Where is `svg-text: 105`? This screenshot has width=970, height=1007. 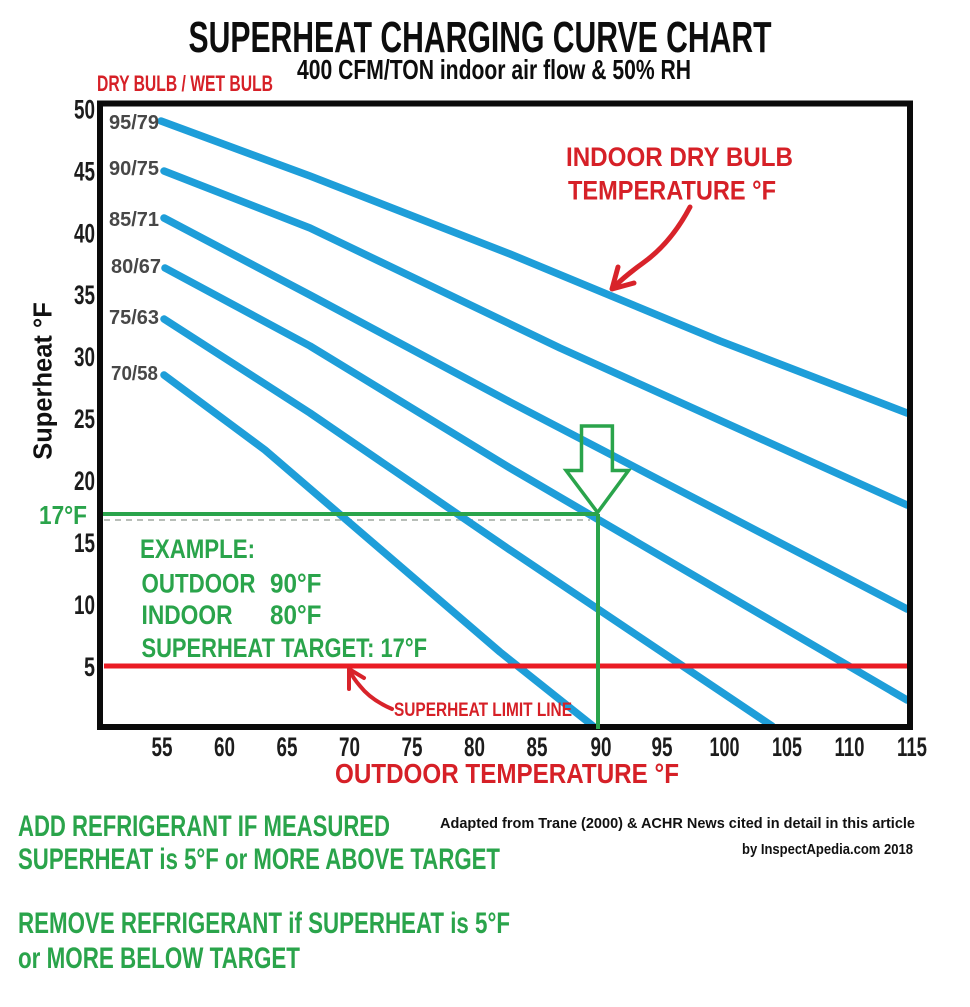
svg-text: 105 is located at coordinates (787, 747).